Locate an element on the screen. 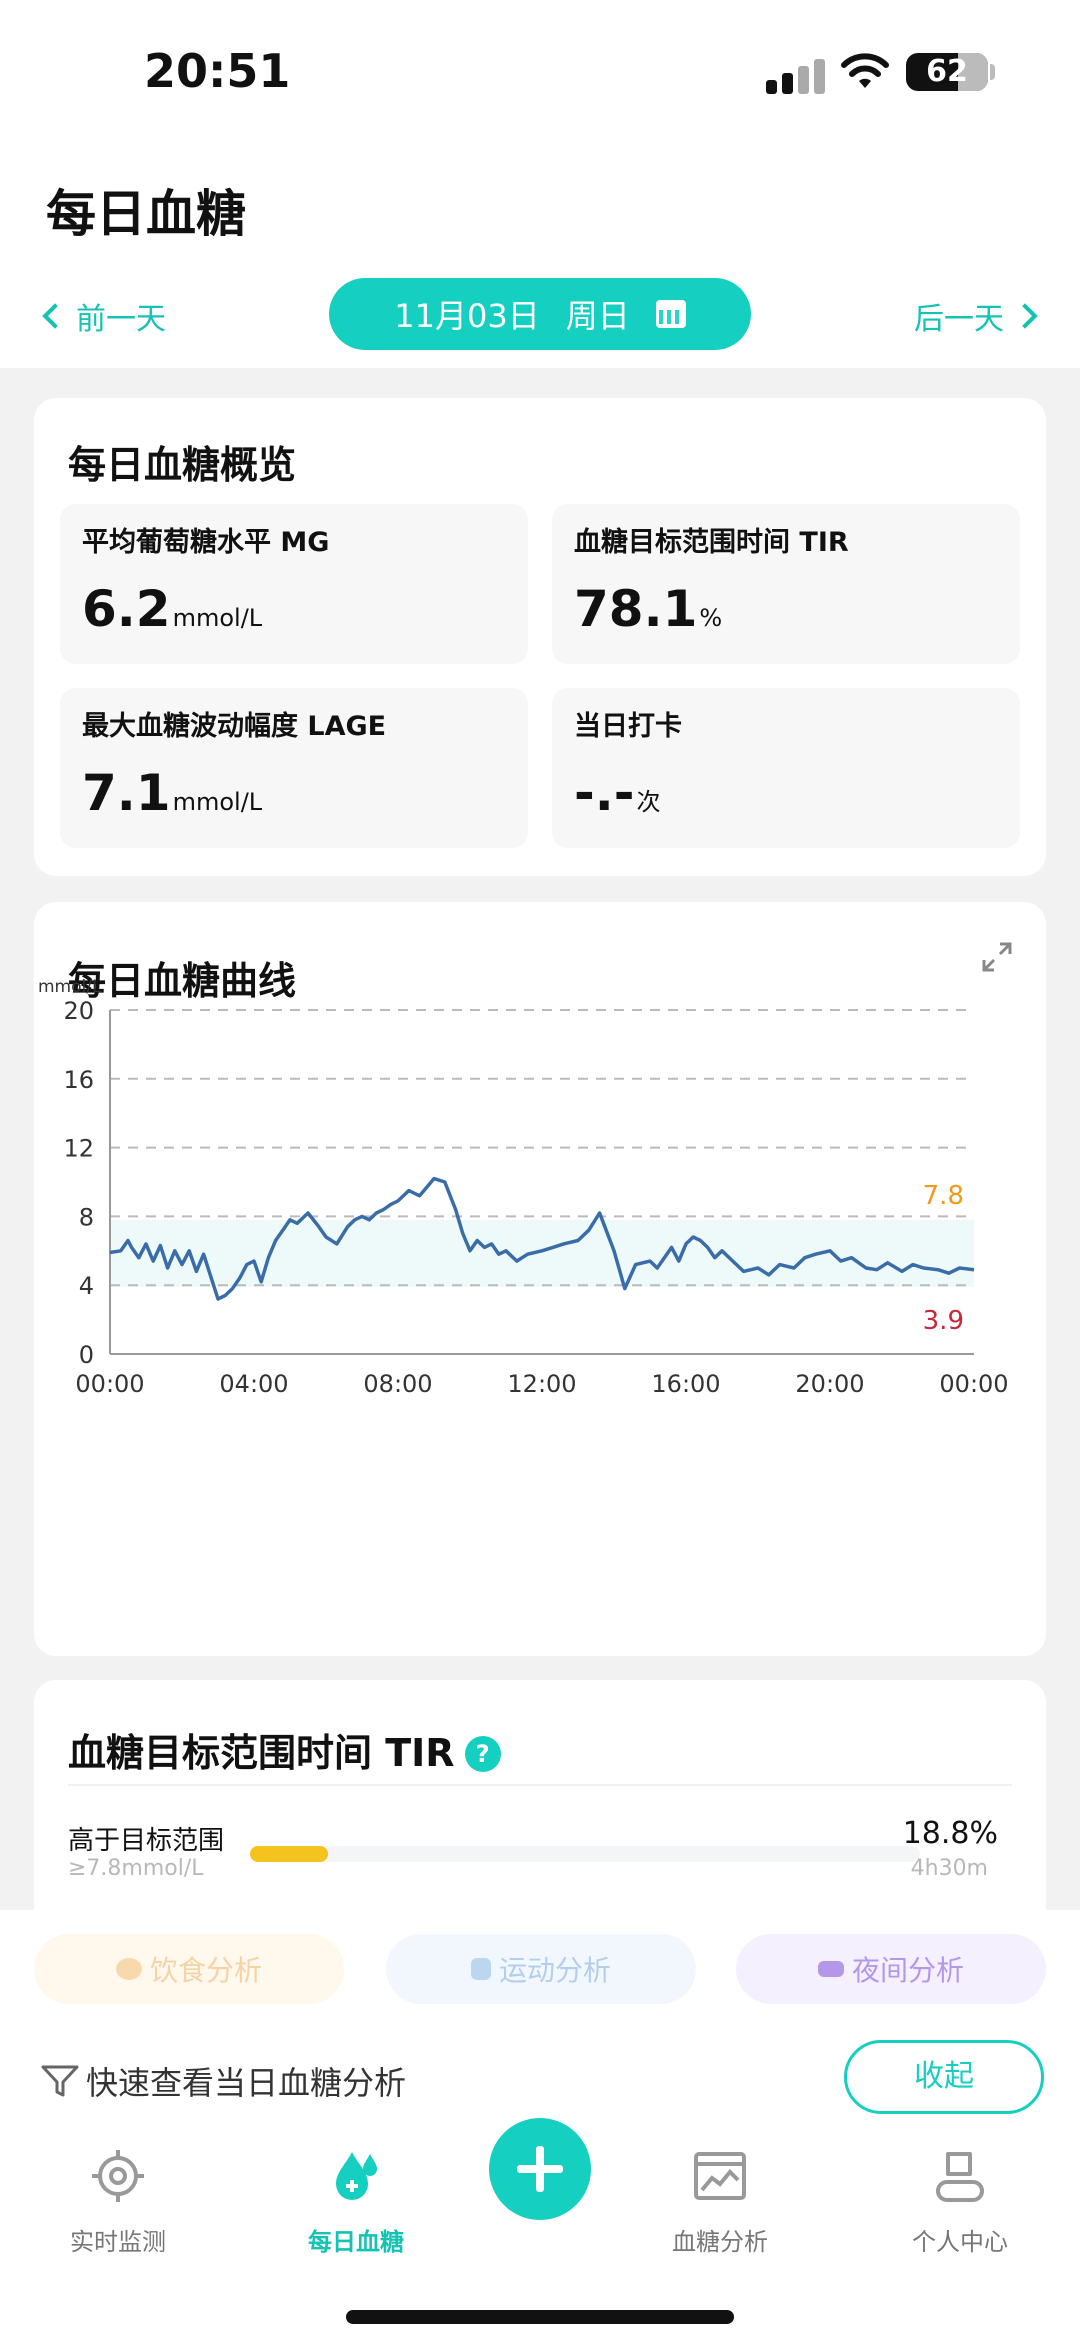 The width and height of the screenshot is (1080, 2341). divider is located at coordinates (540, 1785).